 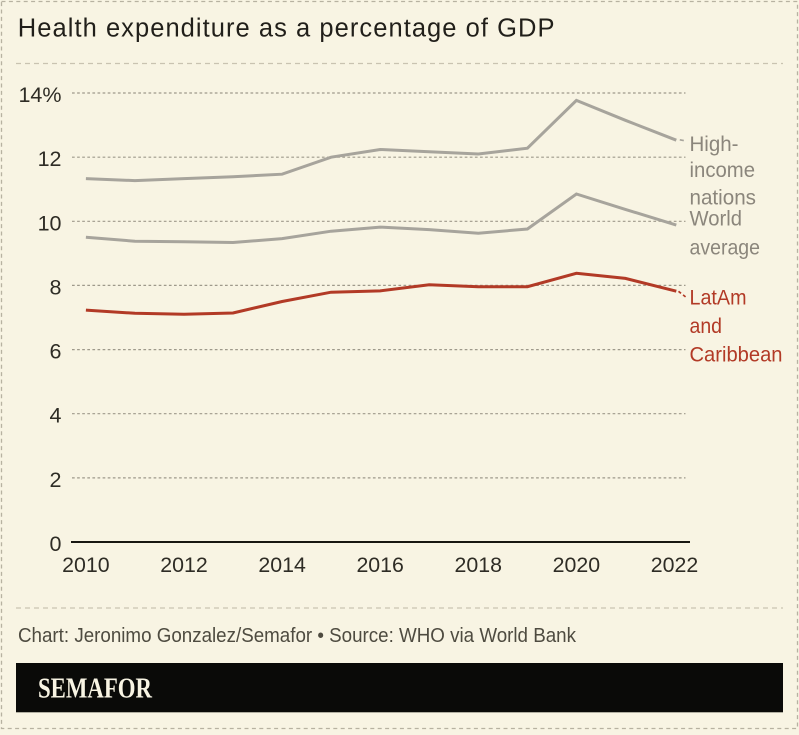 What do you see at coordinates (479, 565) in the screenshot?
I see `svg-text: 2018` at bounding box center [479, 565].